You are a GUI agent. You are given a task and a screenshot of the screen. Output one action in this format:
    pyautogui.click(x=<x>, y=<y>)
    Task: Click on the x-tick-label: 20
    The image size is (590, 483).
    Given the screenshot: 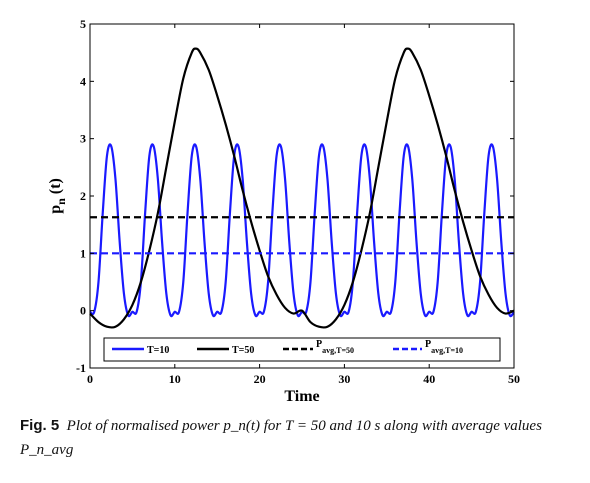 What is the action you would take?
    pyautogui.click(x=260, y=379)
    